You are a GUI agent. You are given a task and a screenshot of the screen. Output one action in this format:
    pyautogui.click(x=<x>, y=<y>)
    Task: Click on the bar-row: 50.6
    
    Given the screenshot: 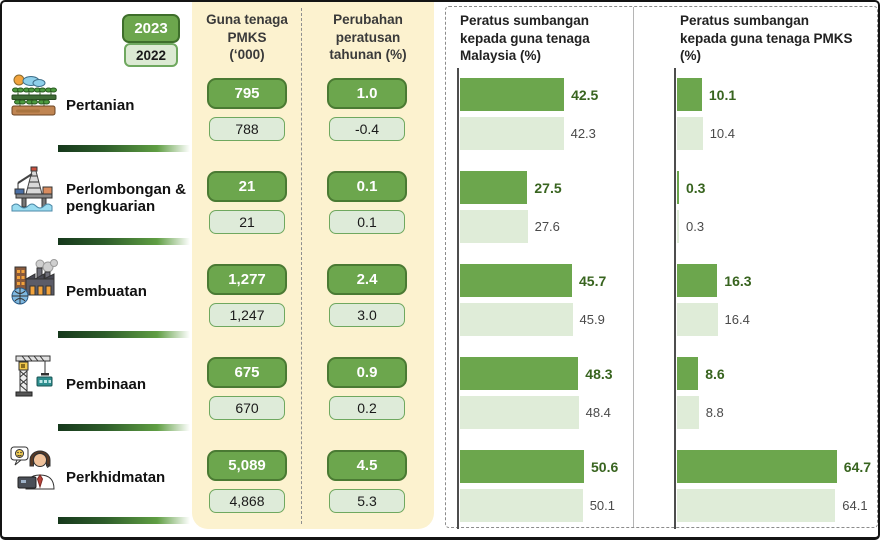 What is the action you would take?
    pyautogui.click(x=539, y=466)
    